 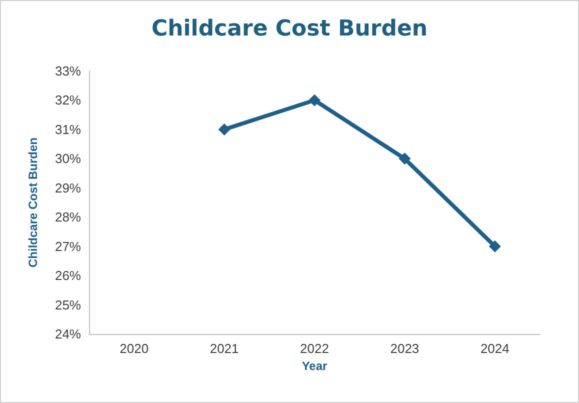 What do you see at coordinates (68, 129) in the screenshot?
I see `y-tick-label: 31%` at bounding box center [68, 129].